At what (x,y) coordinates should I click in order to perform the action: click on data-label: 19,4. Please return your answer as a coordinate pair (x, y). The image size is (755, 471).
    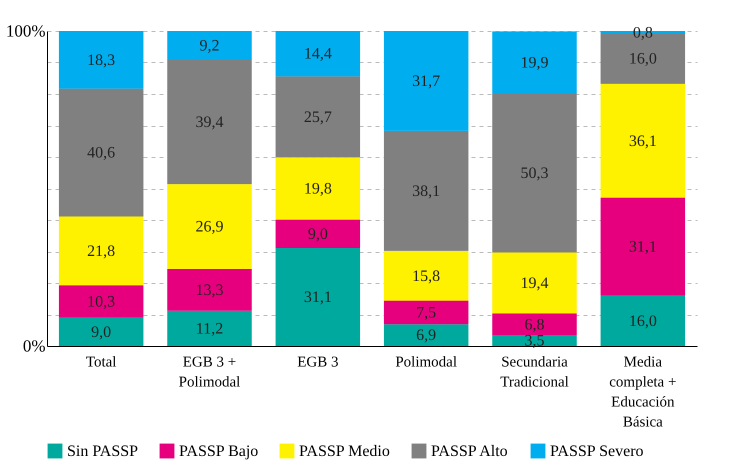
    Looking at the image, I should click on (534, 283).